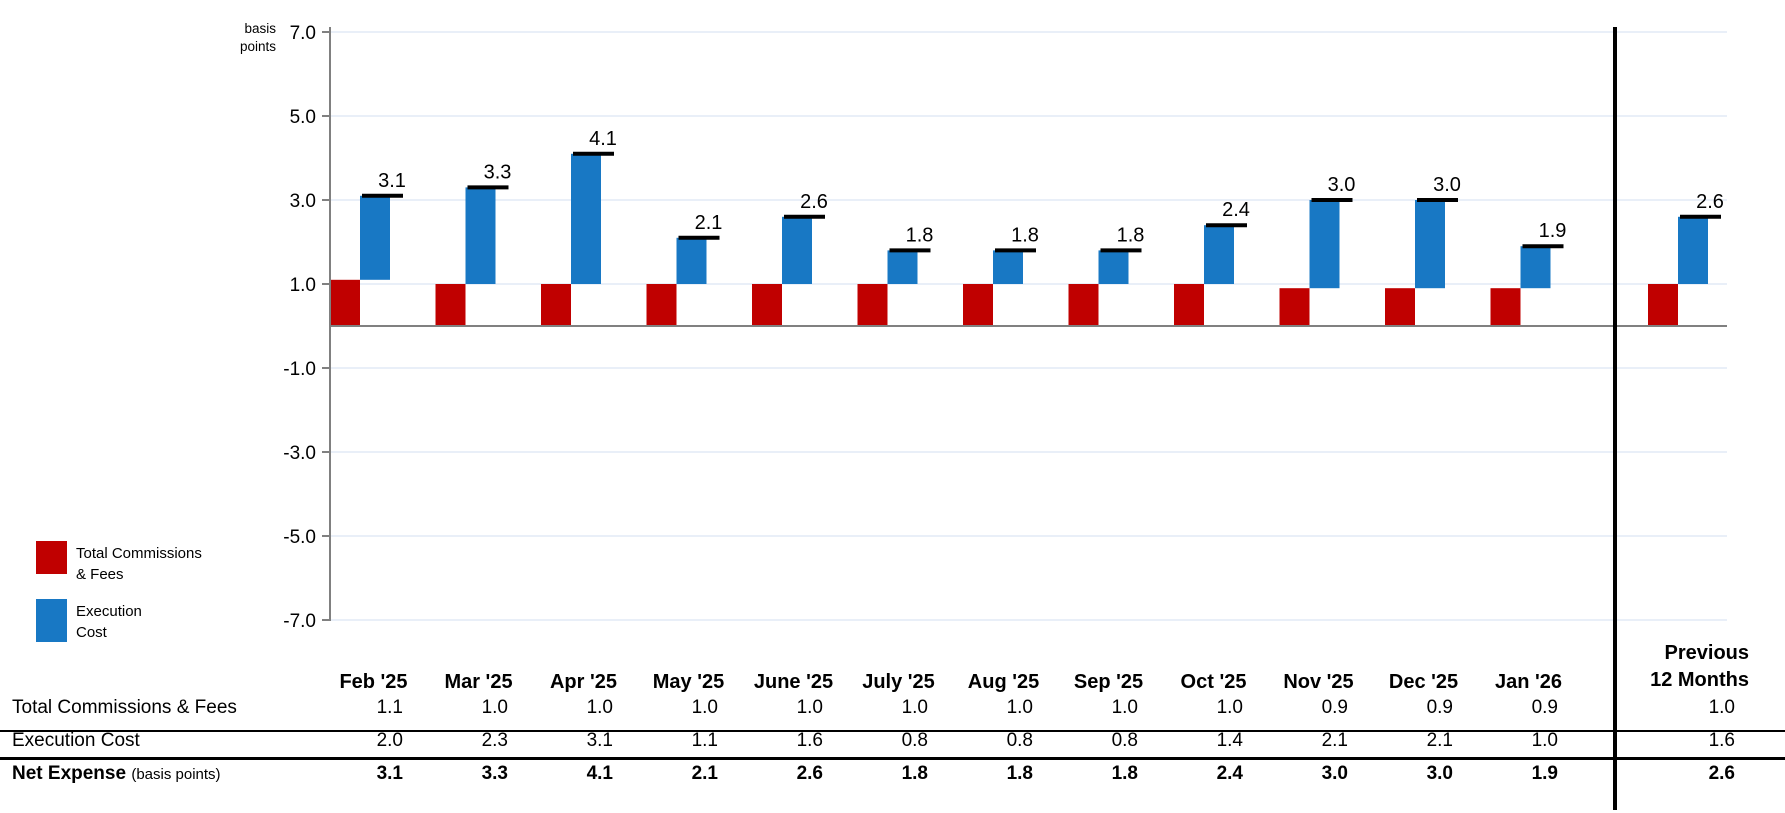  What do you see at coordinates (1236, 210) in the screenshot?
I see `net-data-label: 2.4` at bounding box center [1236, 210].